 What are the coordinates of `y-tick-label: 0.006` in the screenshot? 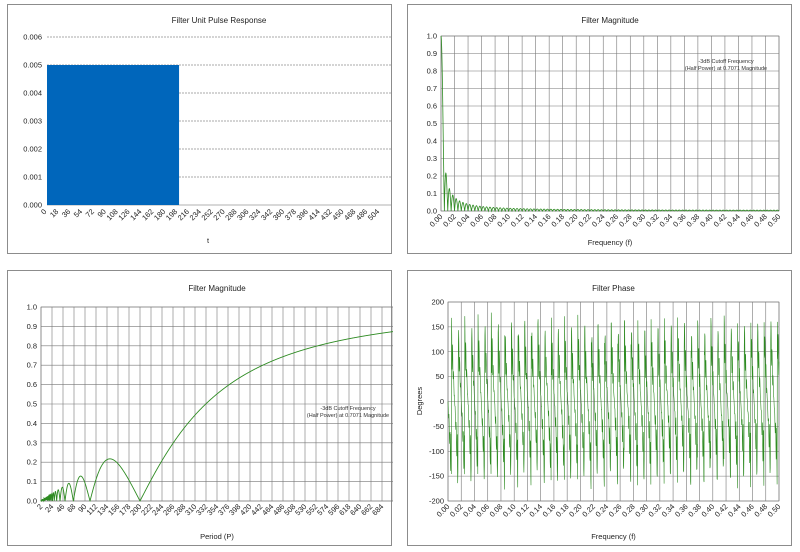 It's located at (32, 37).